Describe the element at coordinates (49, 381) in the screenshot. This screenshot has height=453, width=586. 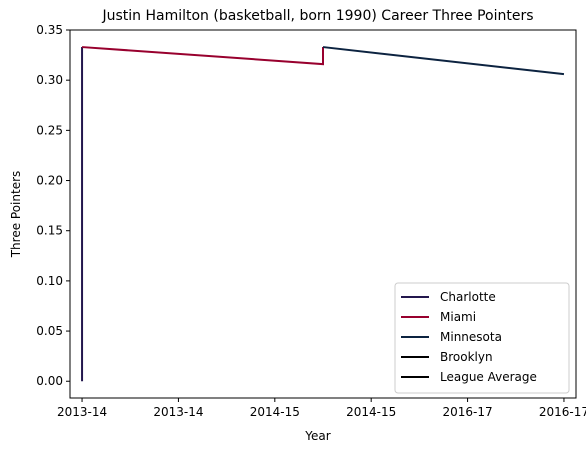
I see `y-tick-label: 0.00` at that location.